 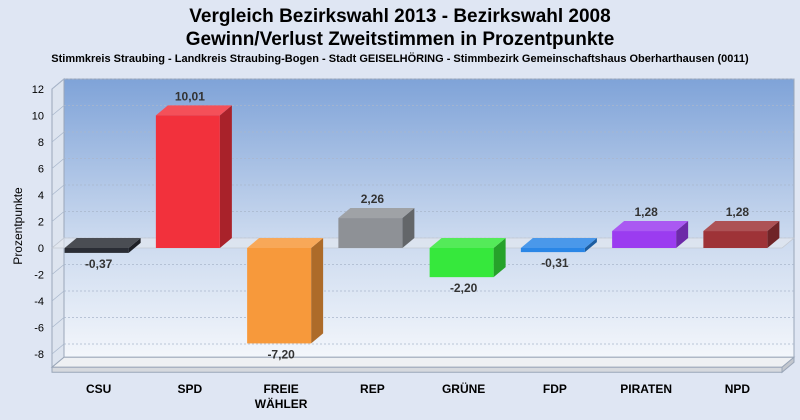 What do you see at coordinates (423, 362) in the screenshot?
I see `plot-floor` at bounding box center [423, 362].